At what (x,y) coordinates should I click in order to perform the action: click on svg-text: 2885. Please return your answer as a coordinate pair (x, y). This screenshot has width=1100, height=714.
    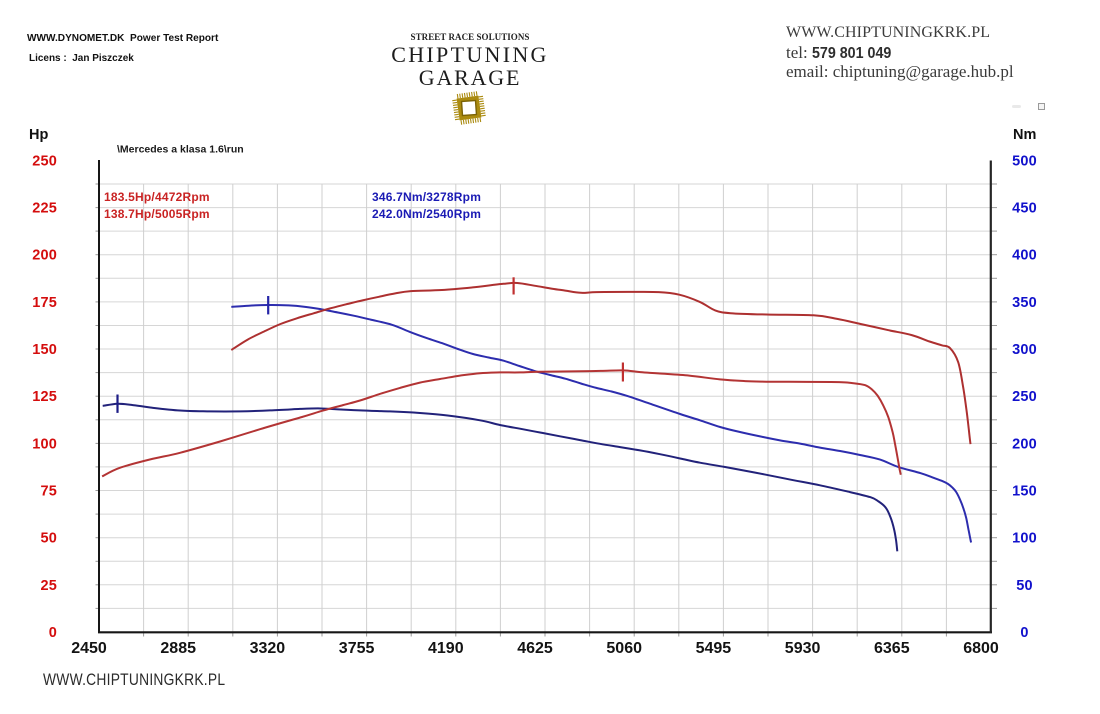
    Looking at the image, I should click on (178, 648).